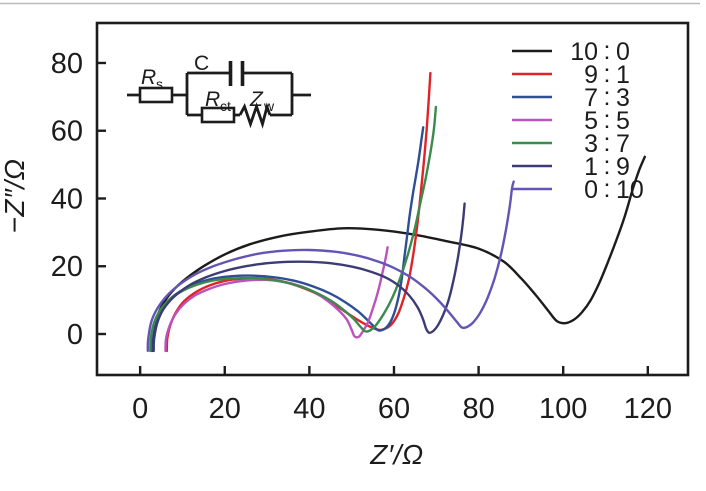  What do you see at coordinates (140, 409) in the screenshot?
I see `x-tick-label: 0` at bounding box center [140, 409].